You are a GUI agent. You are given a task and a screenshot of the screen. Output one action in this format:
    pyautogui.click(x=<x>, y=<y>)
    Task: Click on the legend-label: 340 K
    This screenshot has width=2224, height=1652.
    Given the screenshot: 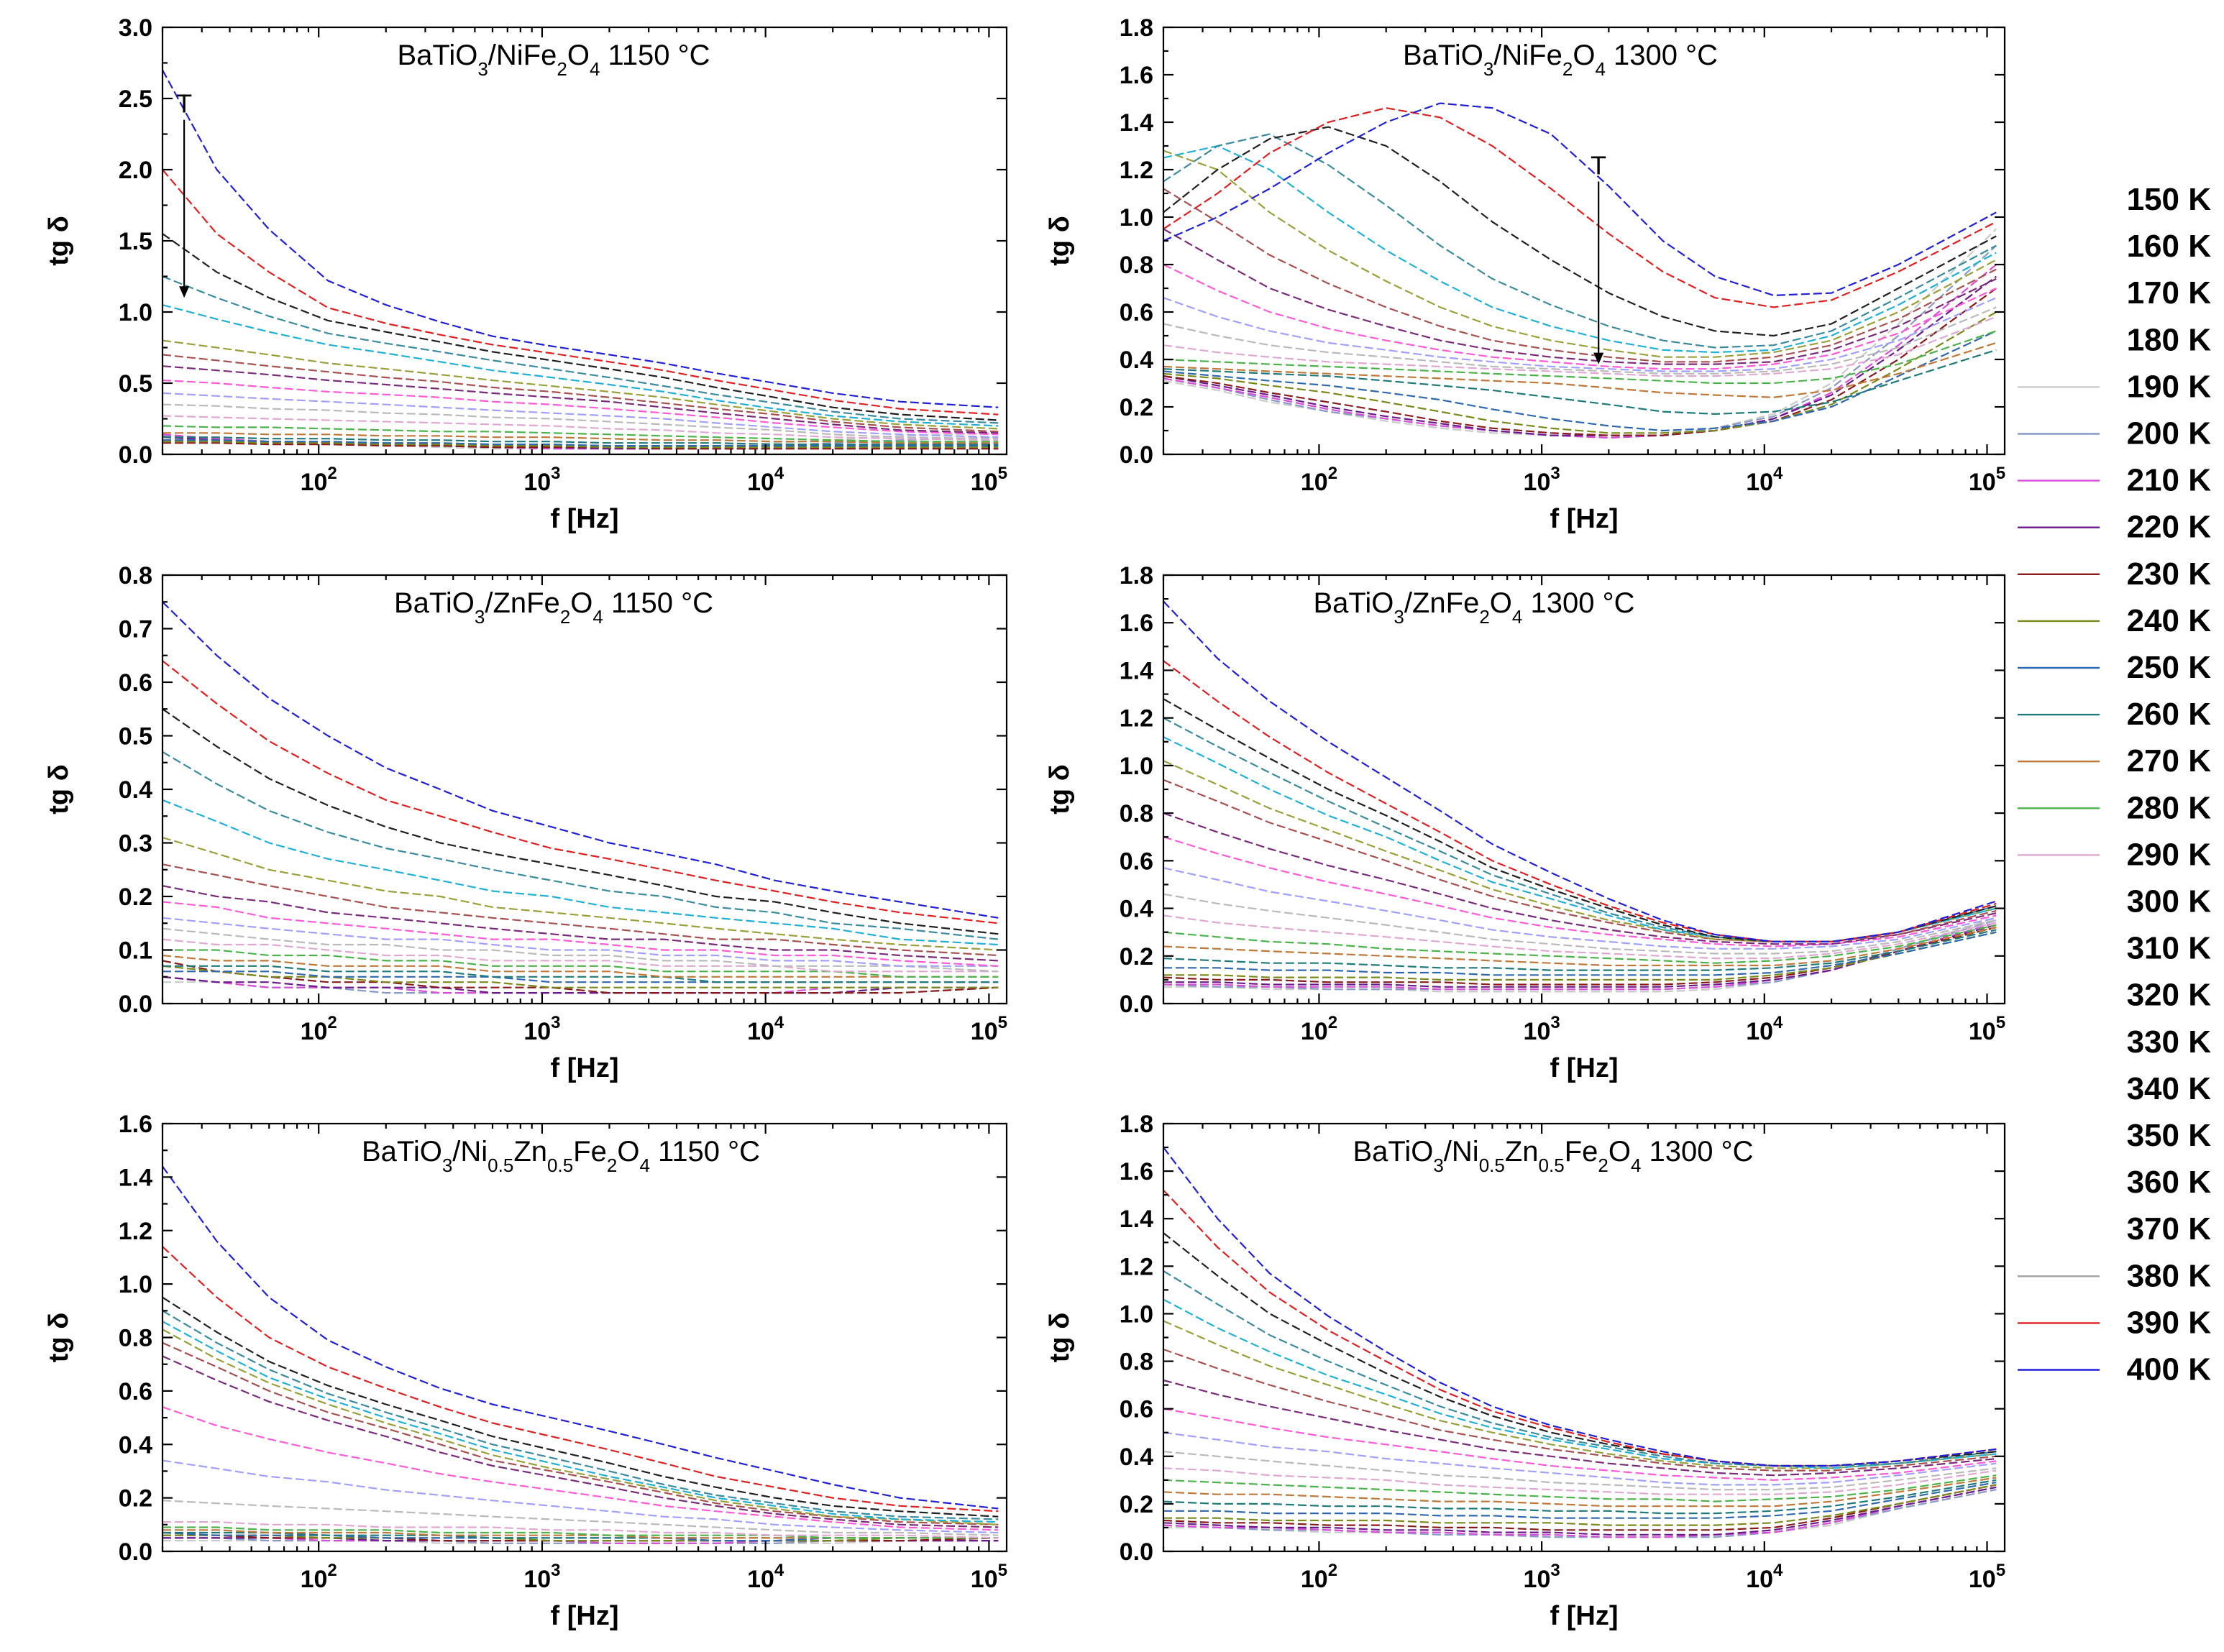 What is the action you would take?
    pyautogui.click(x=2169, y=1088)
    